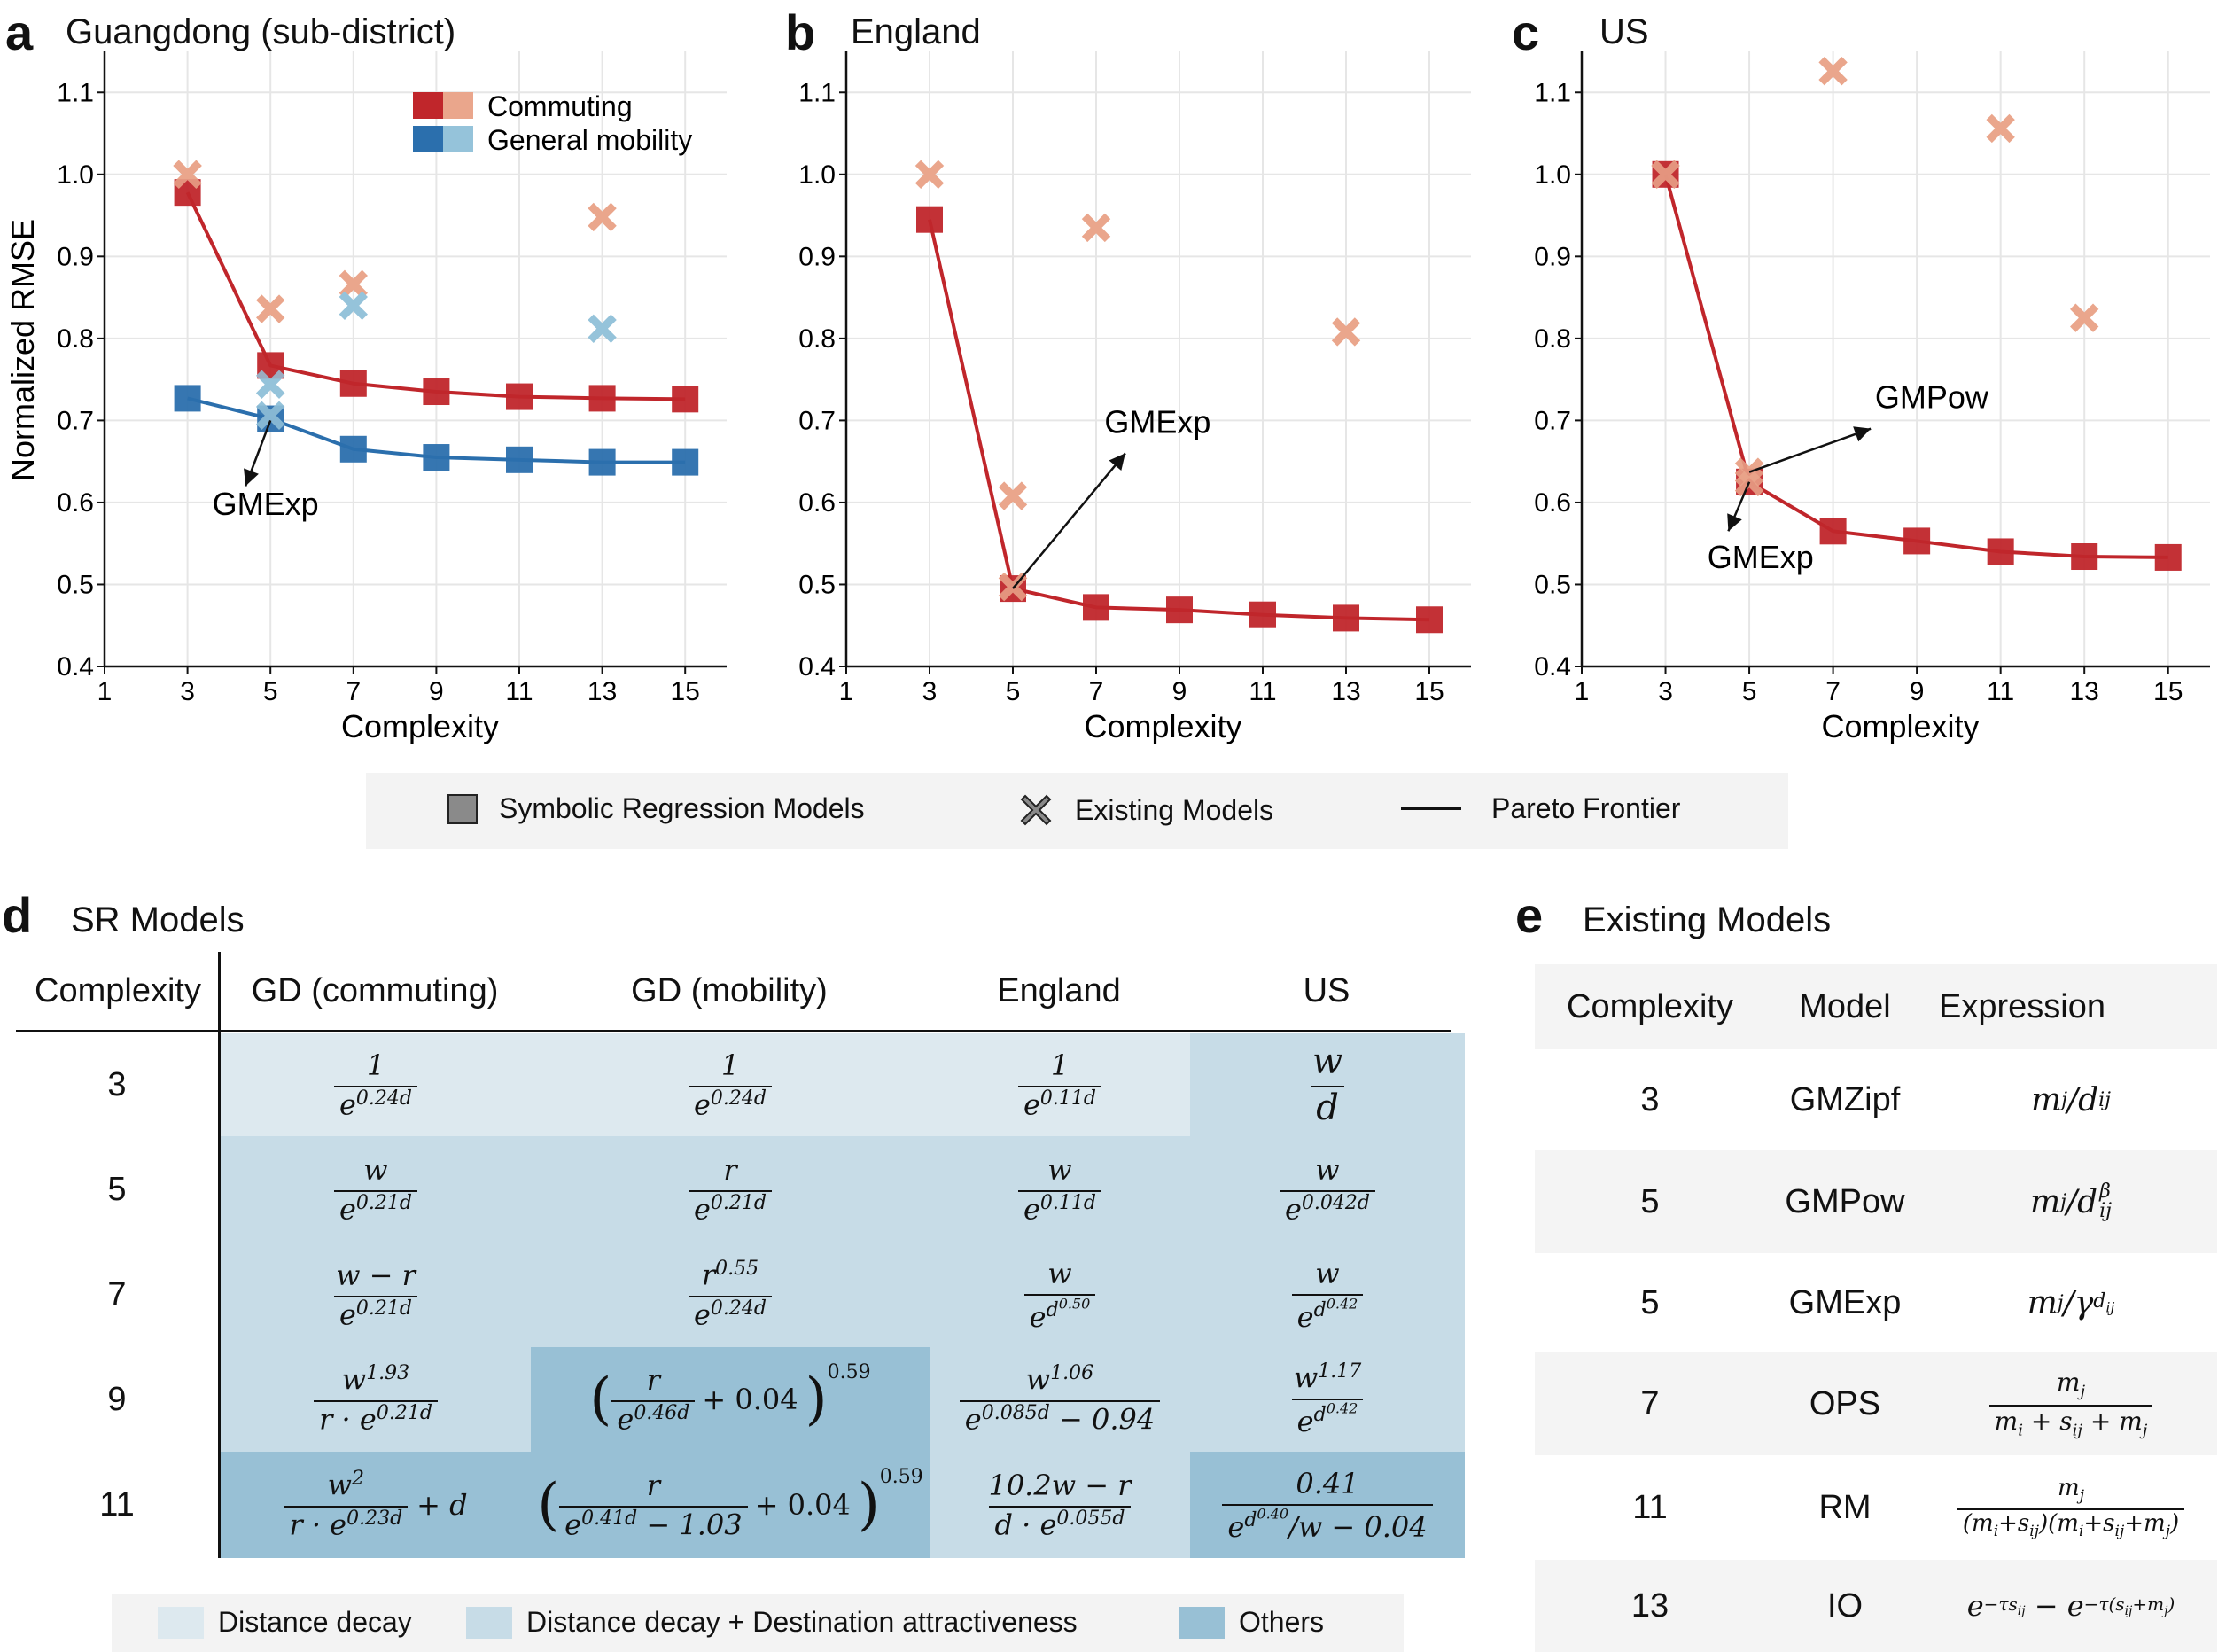 Image resolution: width=2218 pixels, height=1652 pixels. What do you see at coordinates (346, 1524) in the screenshot?
I see `formula-denominator: r · e0.23d` at bounding box center [346, 1524].